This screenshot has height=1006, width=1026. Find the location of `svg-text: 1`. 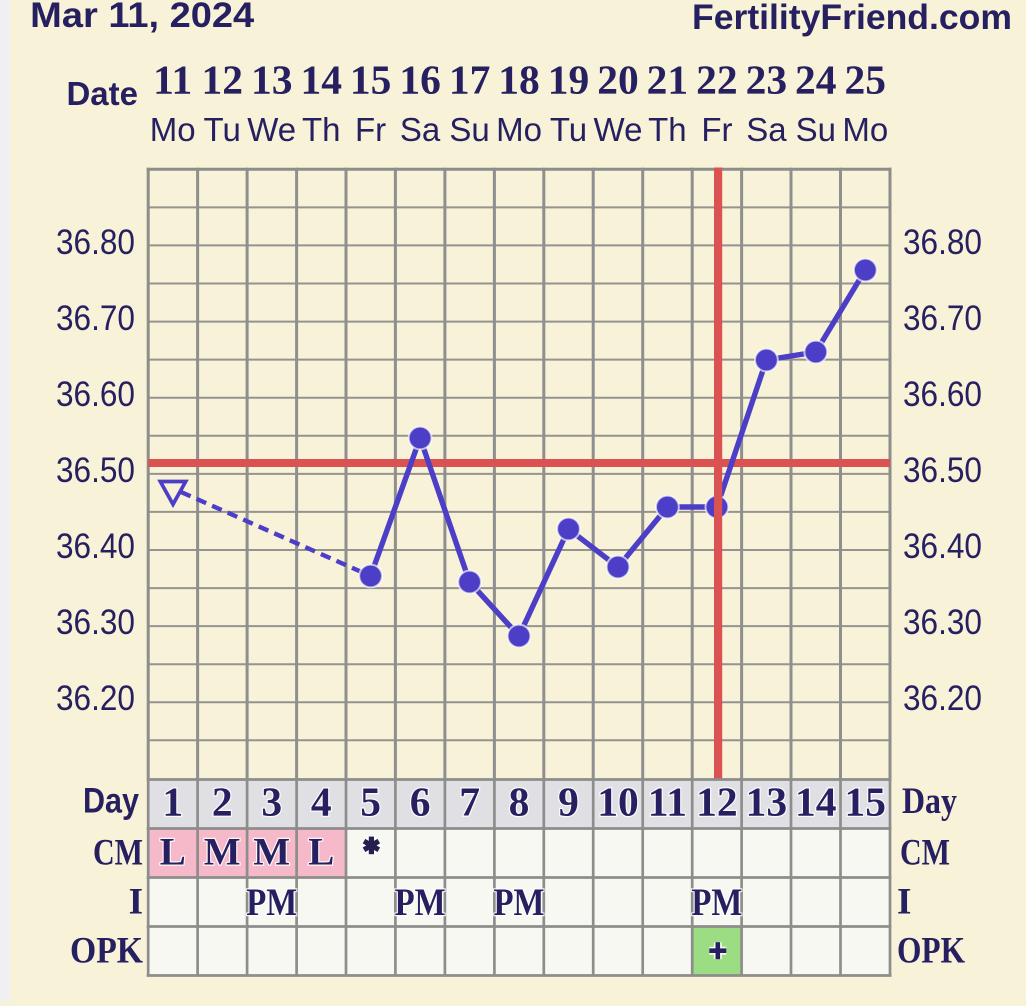

svg-text: 1 is located at coordinates (172, 802).